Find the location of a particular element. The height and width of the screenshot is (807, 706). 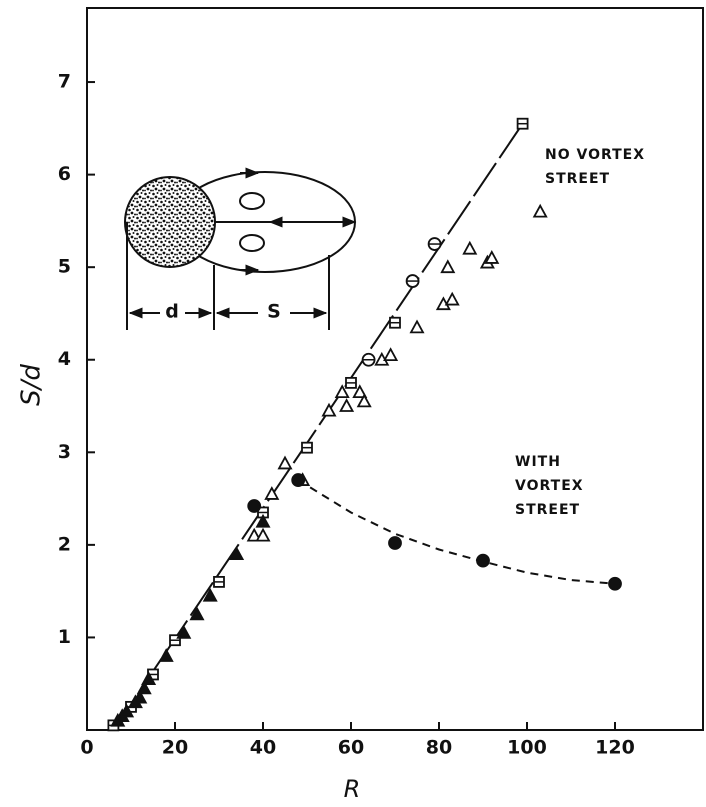

x-tick-label: 40 is located at coordinates (263, 748).